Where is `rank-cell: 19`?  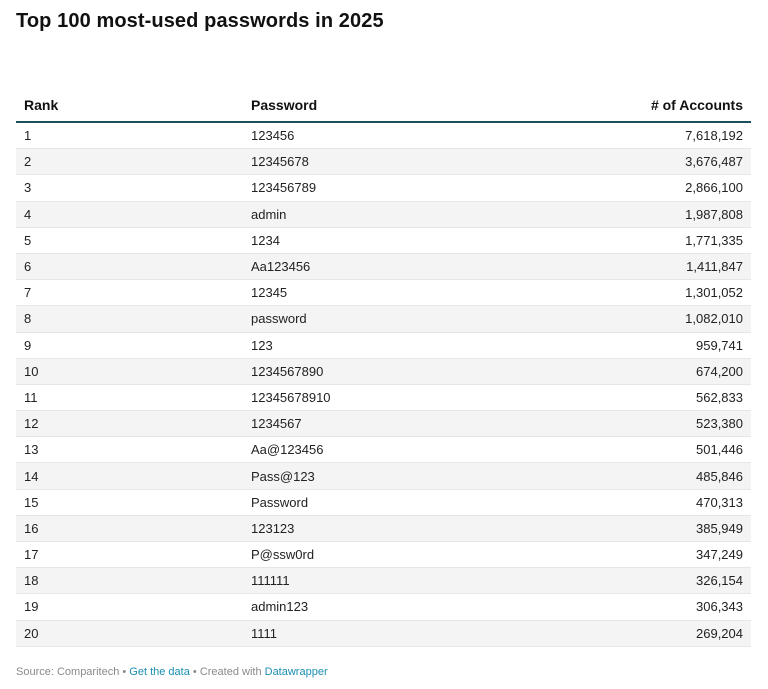 rank-cell: 19 is located at coordinates (129, 607).